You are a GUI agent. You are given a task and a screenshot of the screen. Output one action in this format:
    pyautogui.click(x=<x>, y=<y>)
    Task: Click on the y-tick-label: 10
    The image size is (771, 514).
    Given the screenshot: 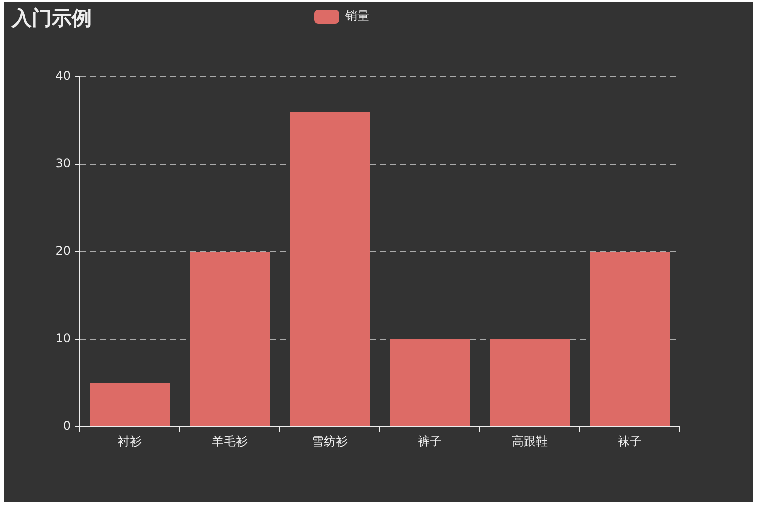 What is the action you would take?
    pyautogui.click(x=63, y=339)
    